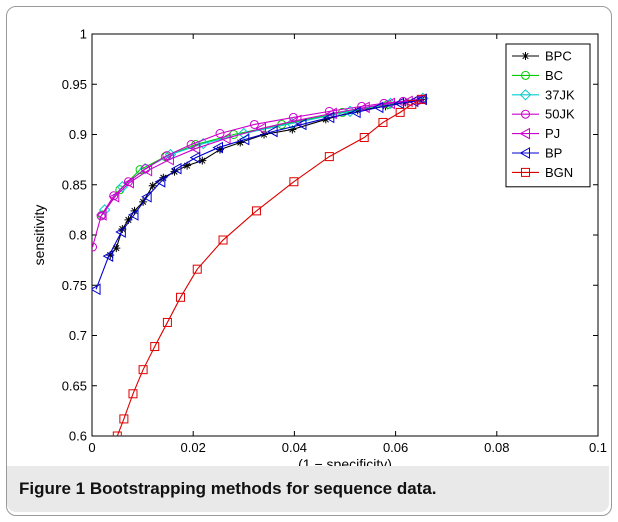  I want to click on legend: BPC BC 37JK 50JK PJ BP BGN, so click(548, 115).